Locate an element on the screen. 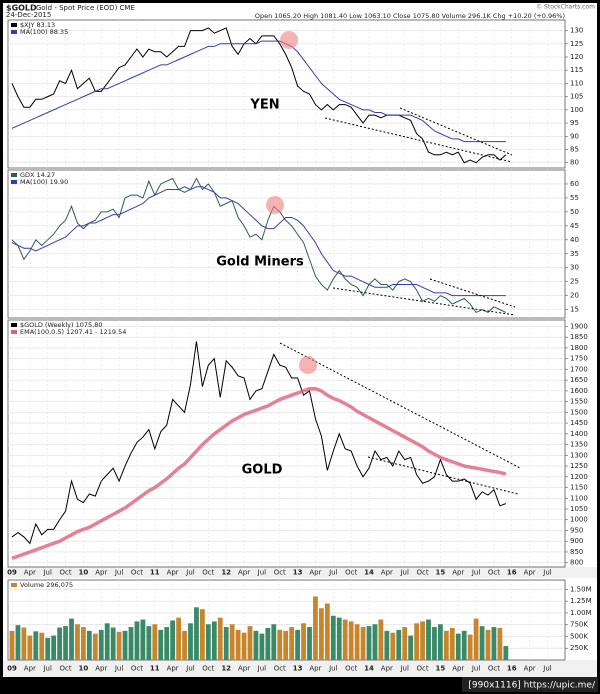 The image size is (600, 694). y-tick-label: 1200 is located at coordinates (579, 477).